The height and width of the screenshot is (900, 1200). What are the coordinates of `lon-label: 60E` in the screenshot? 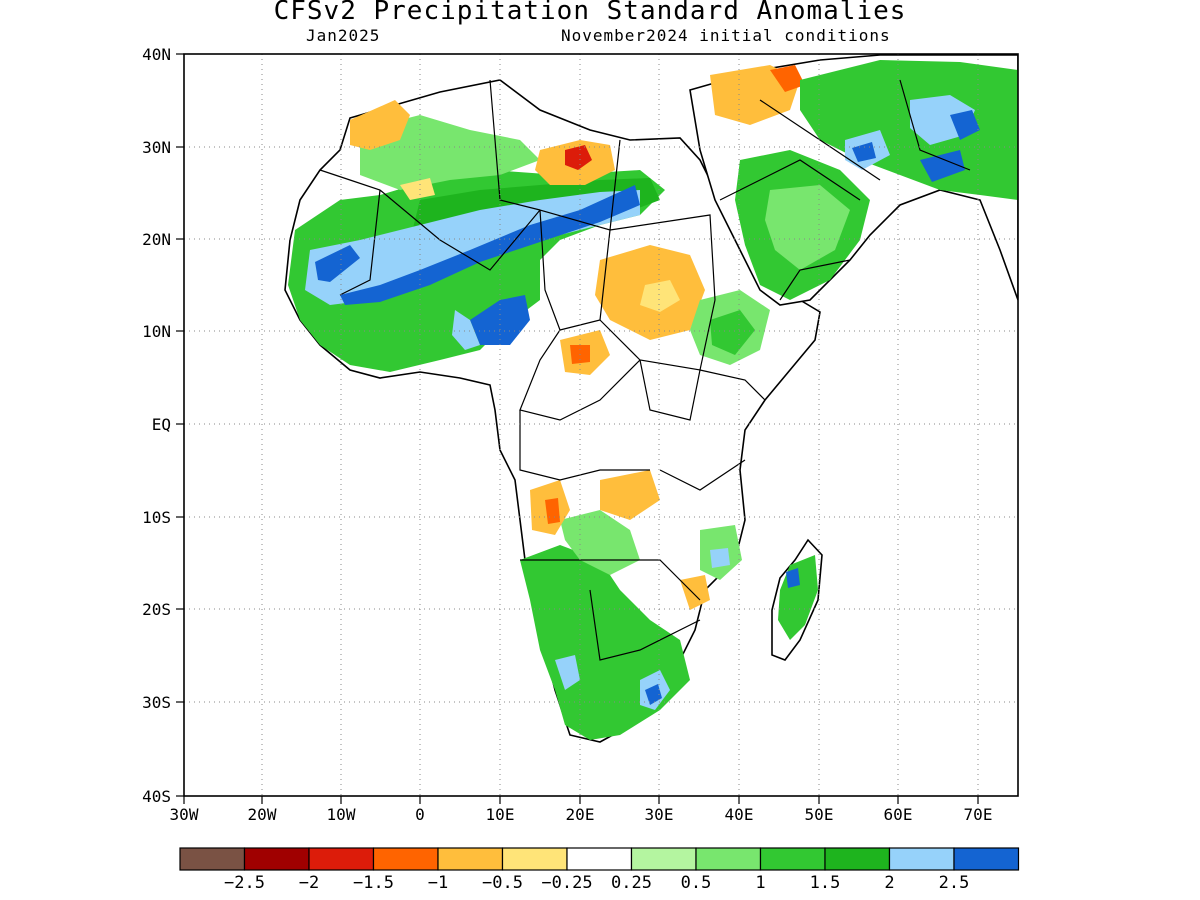 It's located at (898, 814).